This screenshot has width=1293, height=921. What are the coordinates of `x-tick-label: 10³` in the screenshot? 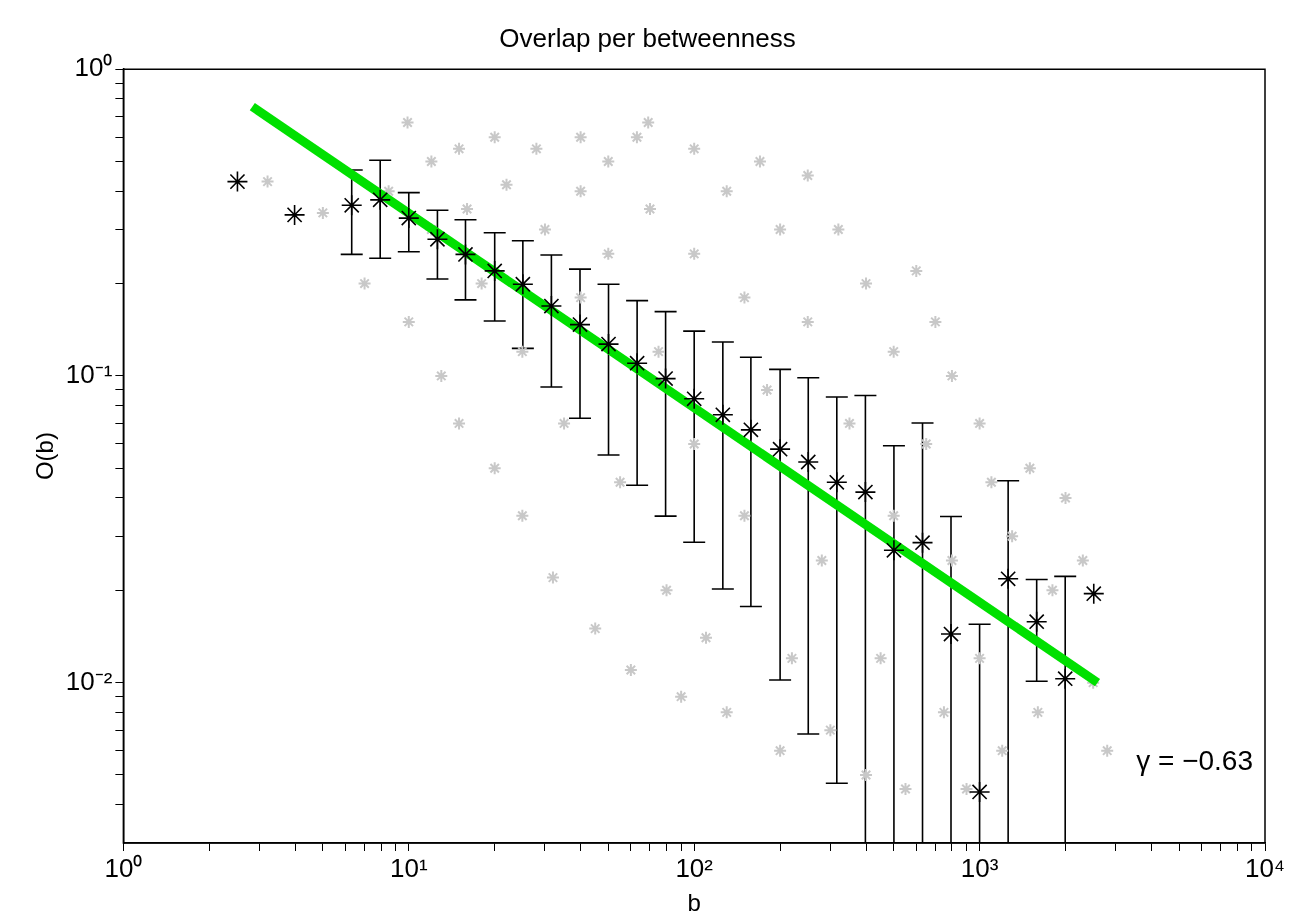 It's located at (979, 867).